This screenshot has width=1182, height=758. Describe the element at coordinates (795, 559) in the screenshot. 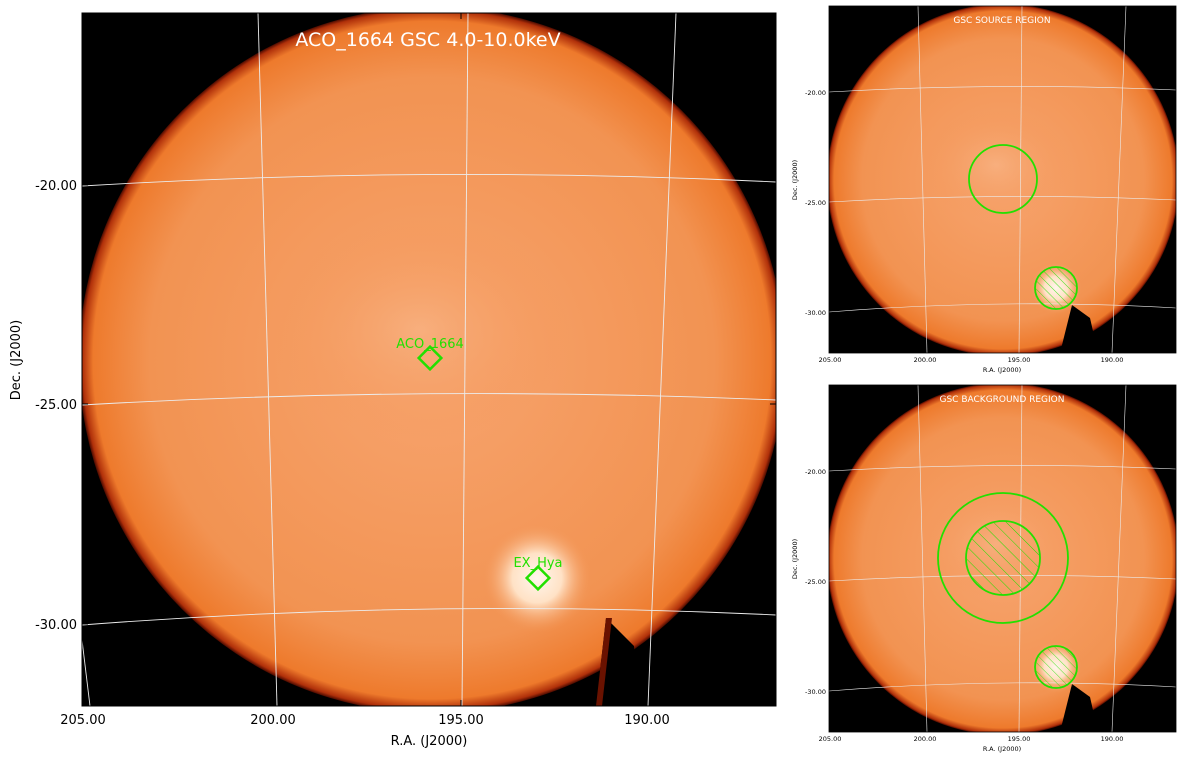

I see `background-y-axis-label: Dec. (J2000)` at that location.